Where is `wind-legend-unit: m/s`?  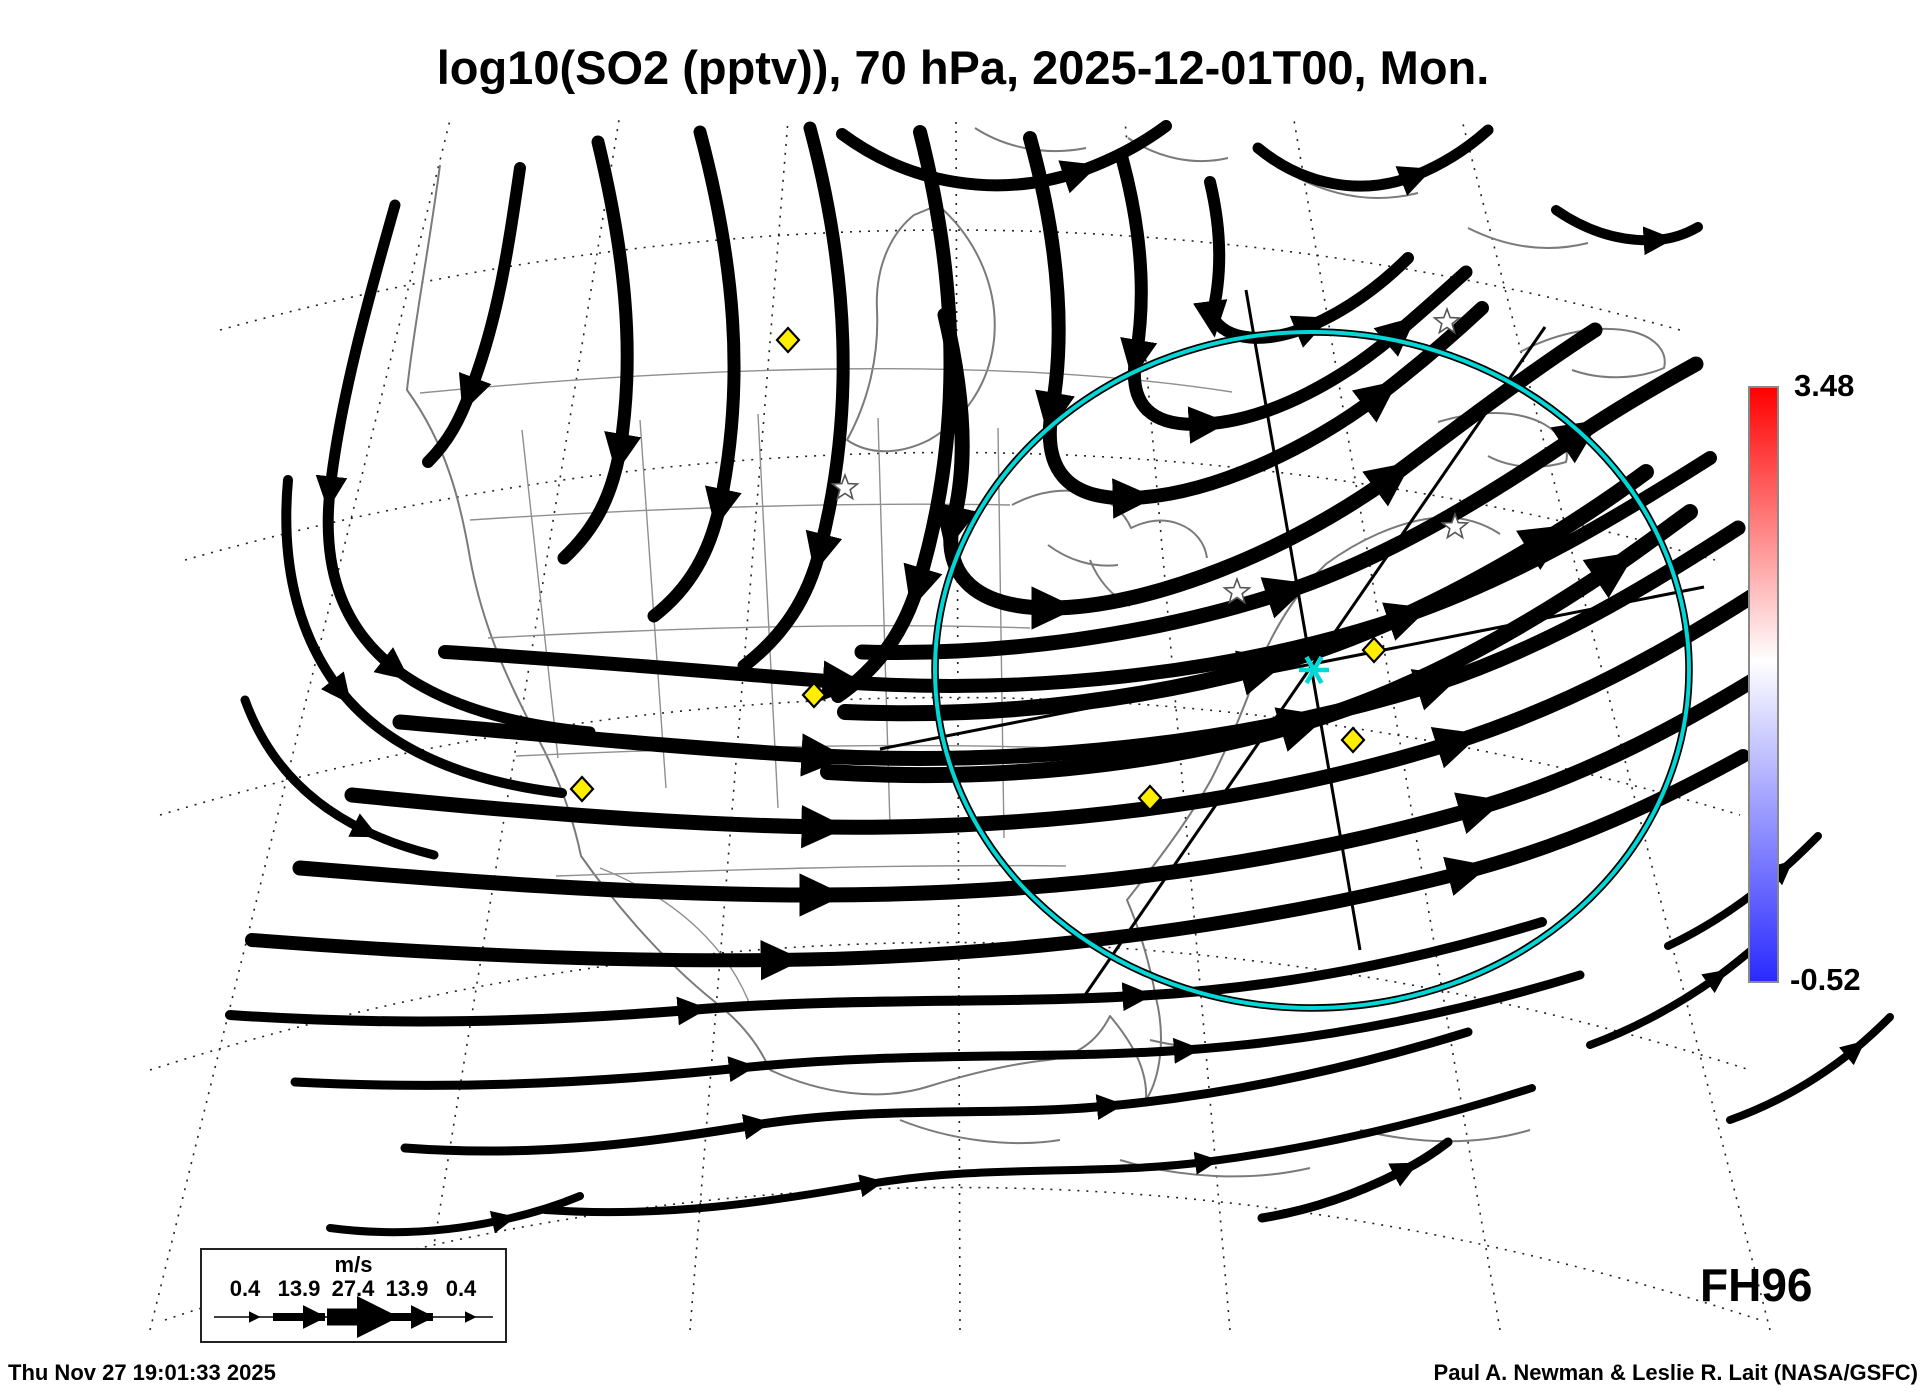 wind-legend-unit: m/s is located at coordinates (353, 1264).